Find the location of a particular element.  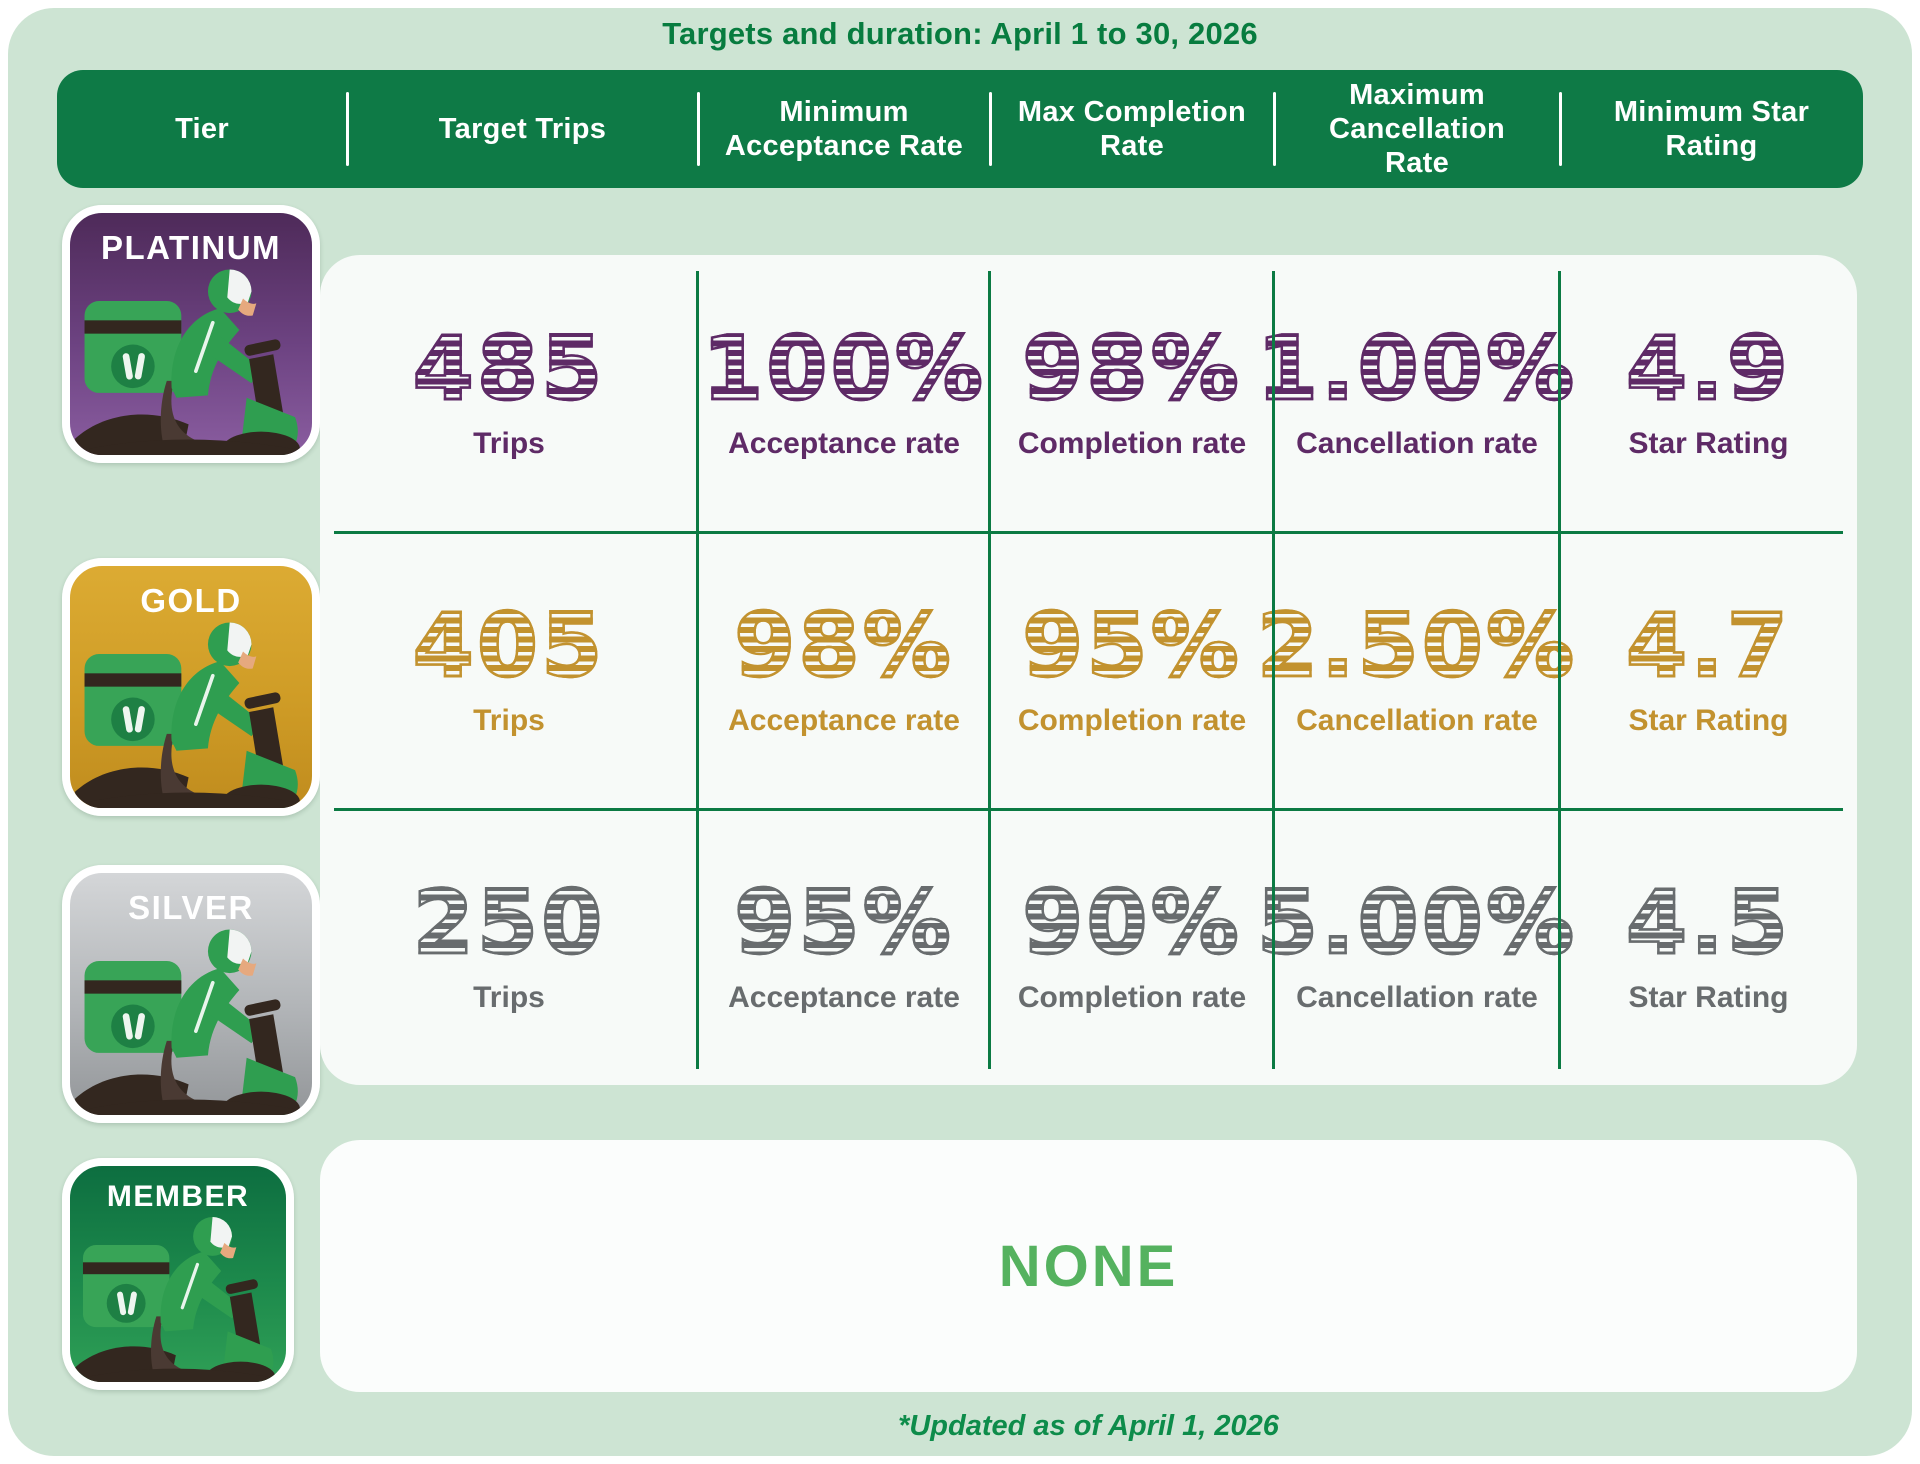

value: 1.00% is located at coordinates (1417, 369).